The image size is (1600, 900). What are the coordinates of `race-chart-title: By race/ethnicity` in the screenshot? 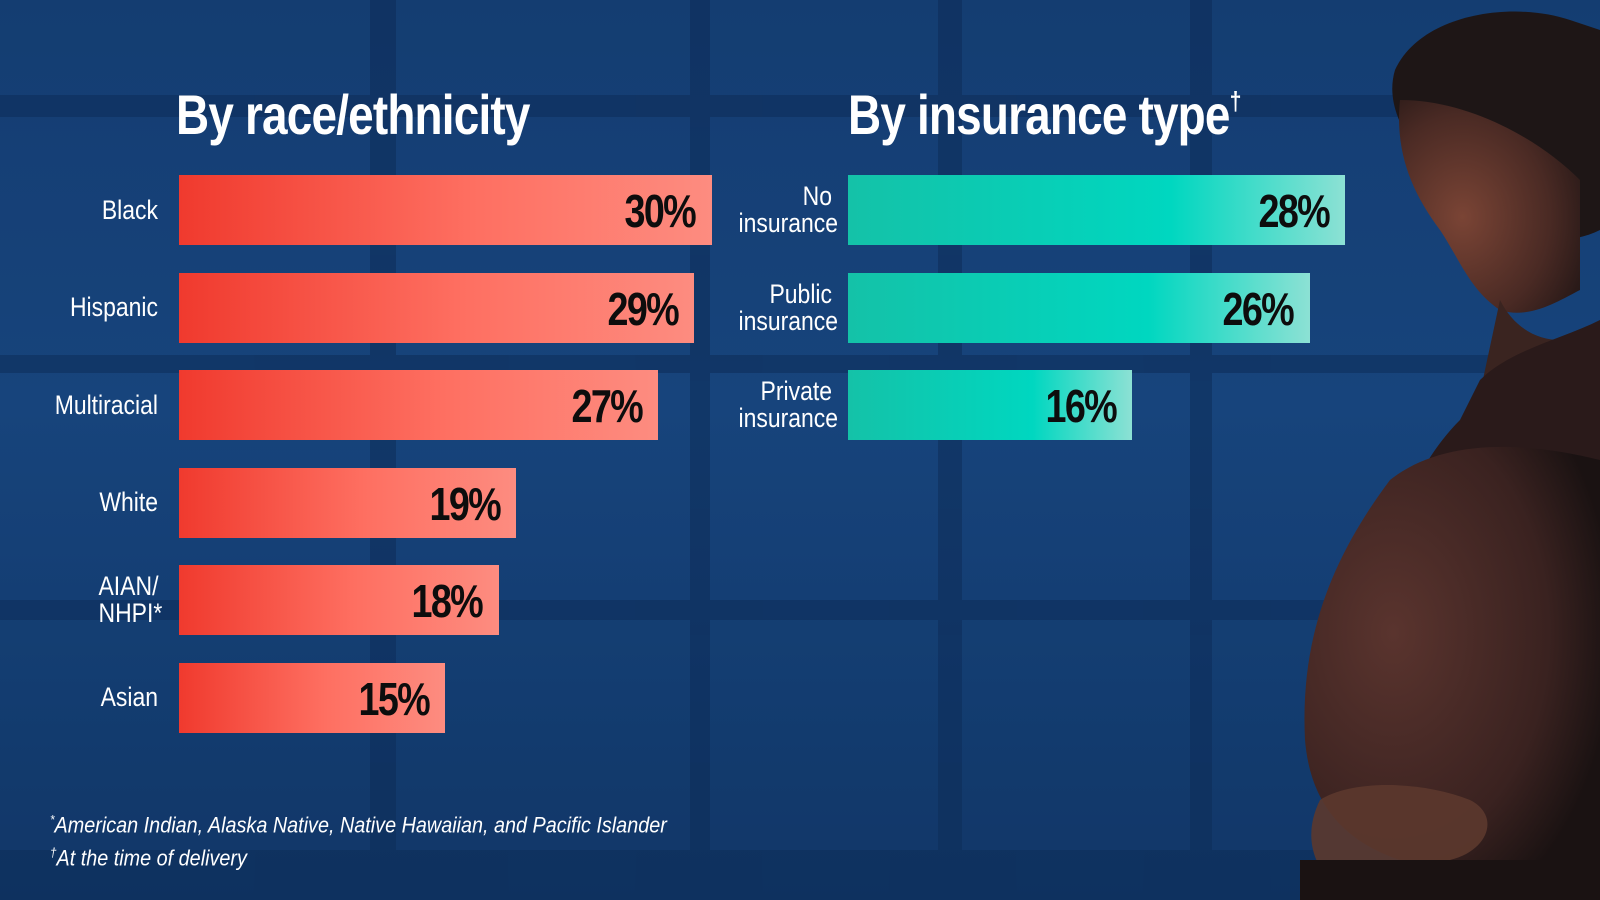 It's located at (353, 114).